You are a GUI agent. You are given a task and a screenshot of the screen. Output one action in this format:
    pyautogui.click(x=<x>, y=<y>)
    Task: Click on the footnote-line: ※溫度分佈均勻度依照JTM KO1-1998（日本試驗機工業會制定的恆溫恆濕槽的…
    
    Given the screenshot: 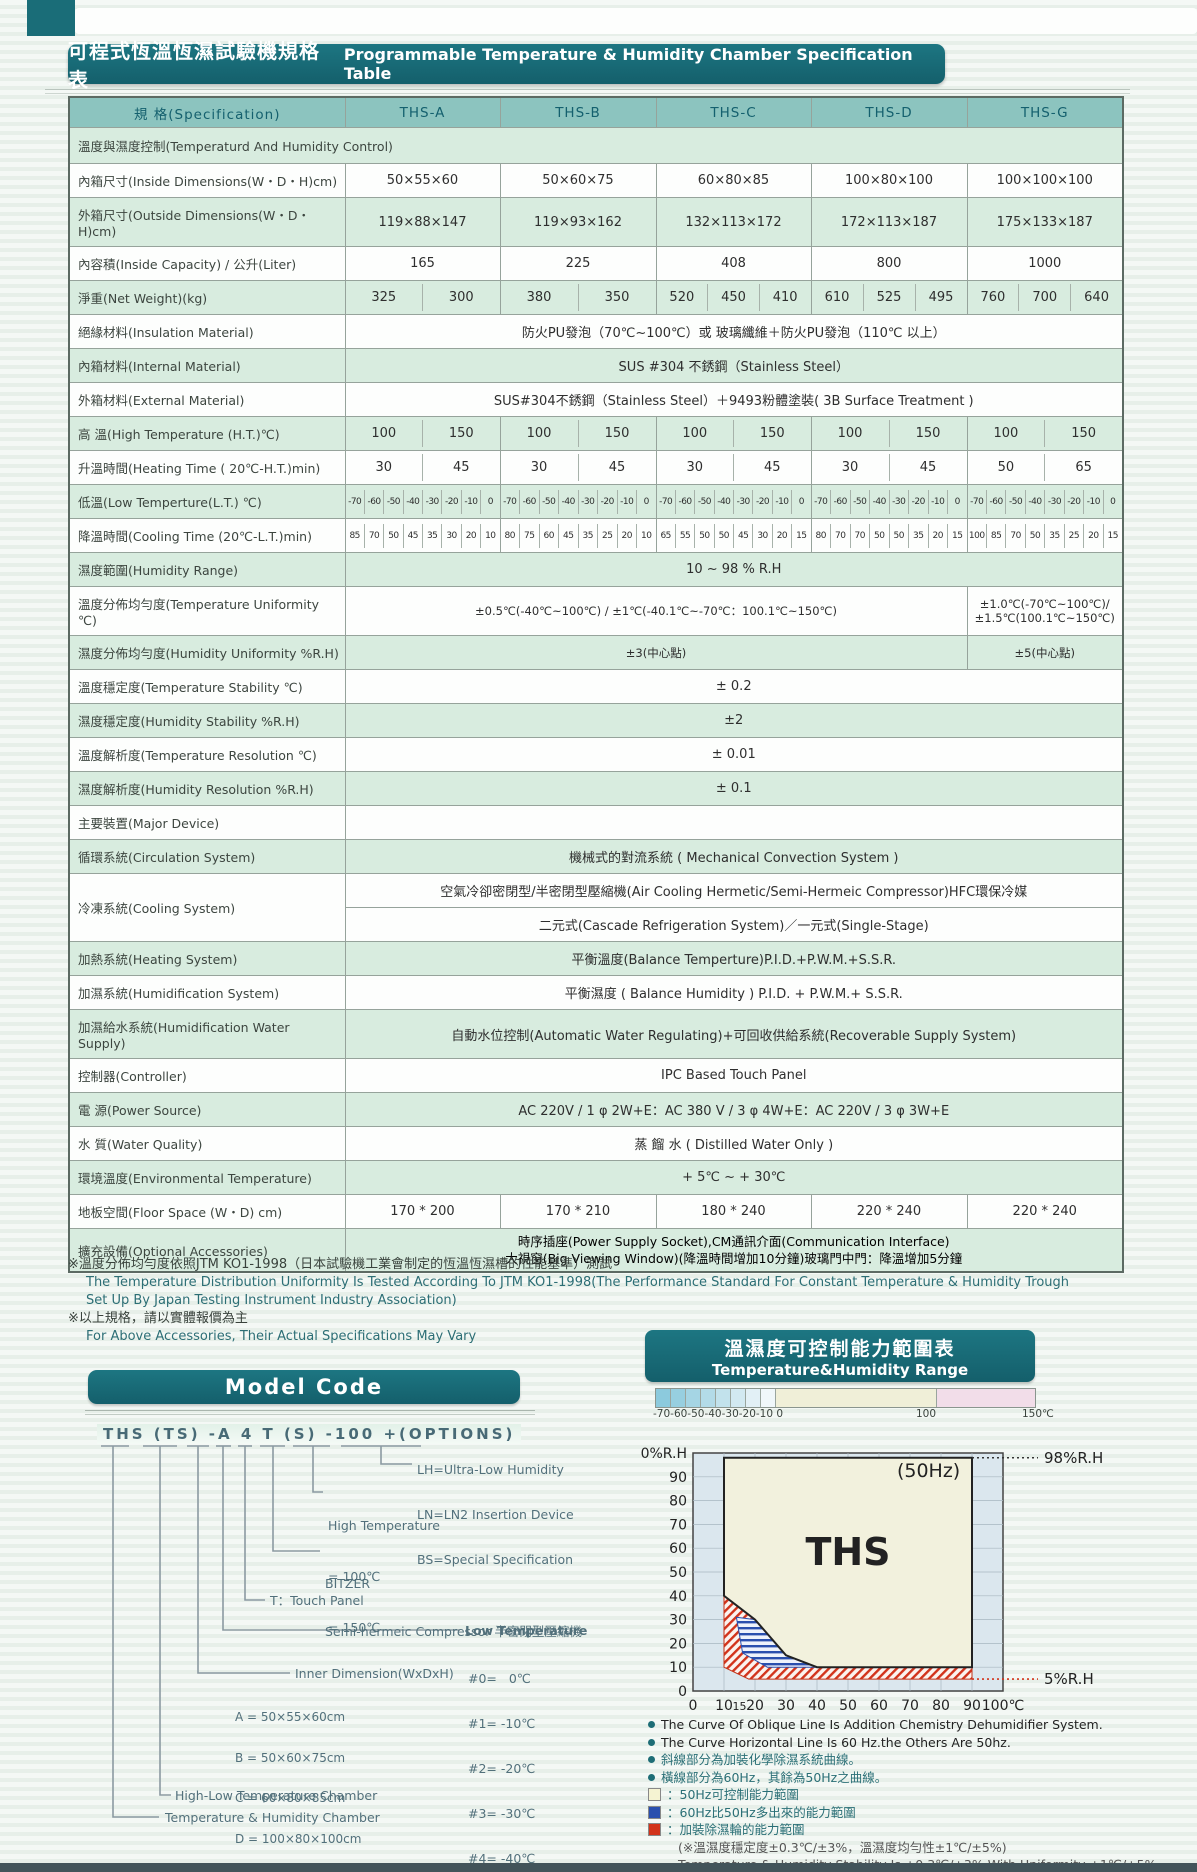 What is the action you would take?
    pyautogui.click(x=340, y=1264)
    